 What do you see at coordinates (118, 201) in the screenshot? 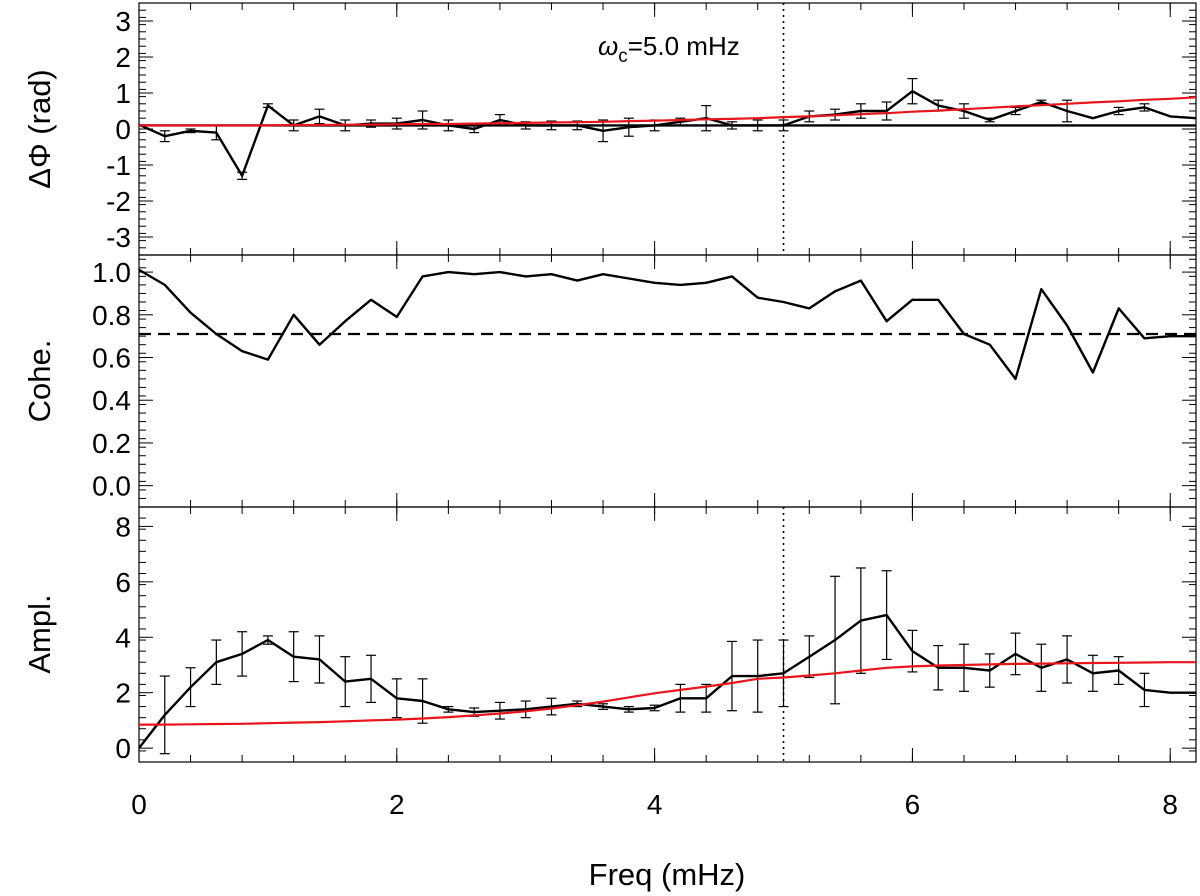
I see `y-tick-label: -2` at bounding box center [118, 201].